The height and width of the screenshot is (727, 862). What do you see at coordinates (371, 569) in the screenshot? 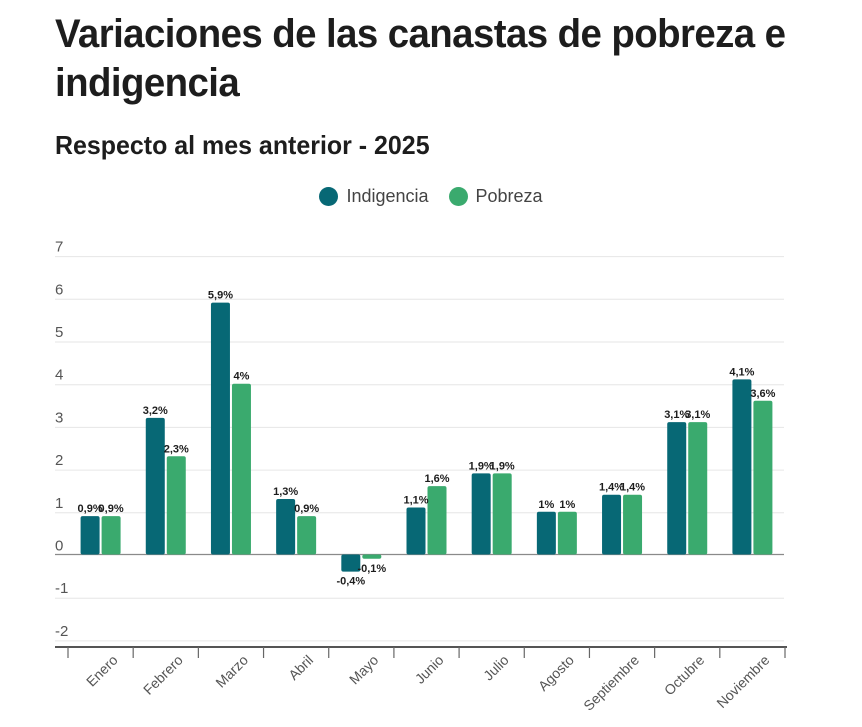
I see `data-label: -0,1%` at bounding box center [371, 569].